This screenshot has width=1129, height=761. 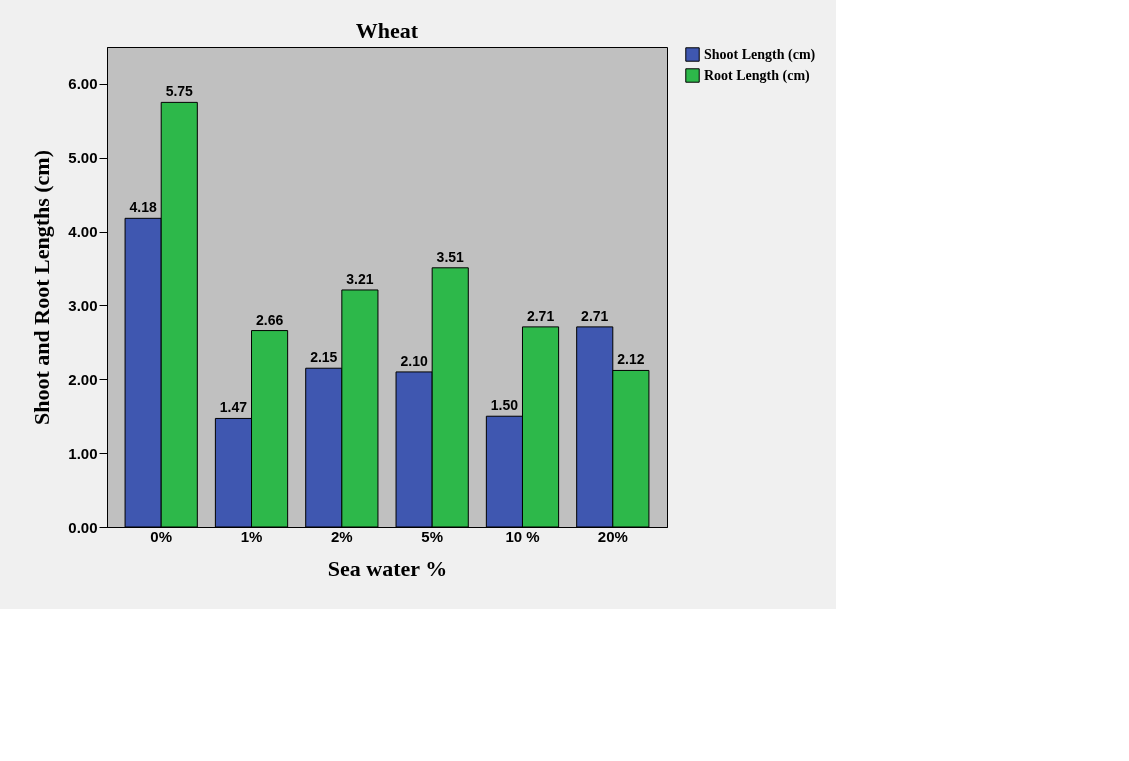 I want to click on y-tick-label: 5.00, so click(x=83, y=158).